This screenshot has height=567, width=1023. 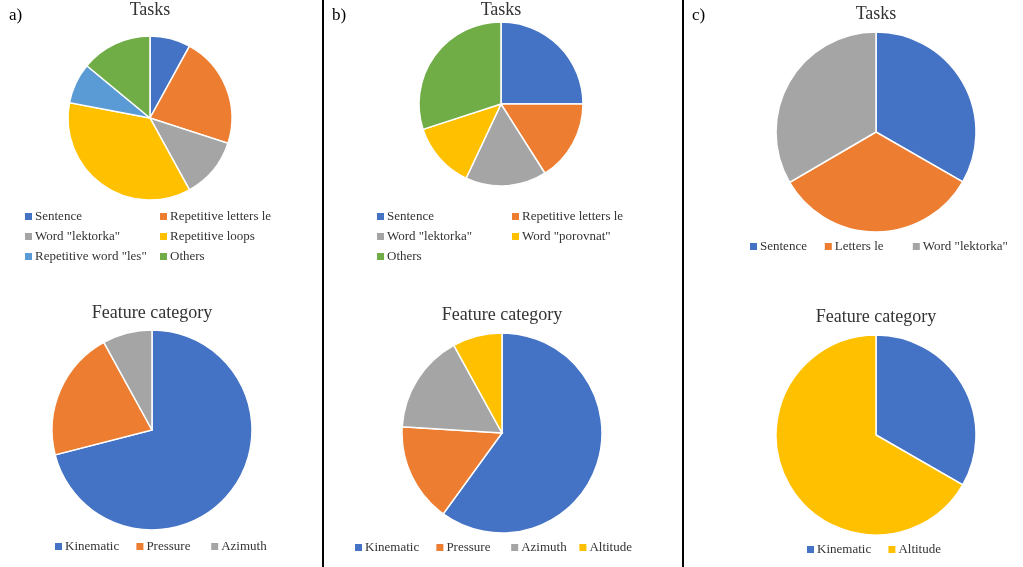 What do you see at coordinates (339, 14) in the screenshot?
I see `text: b)` at bounding box center [339, 14].